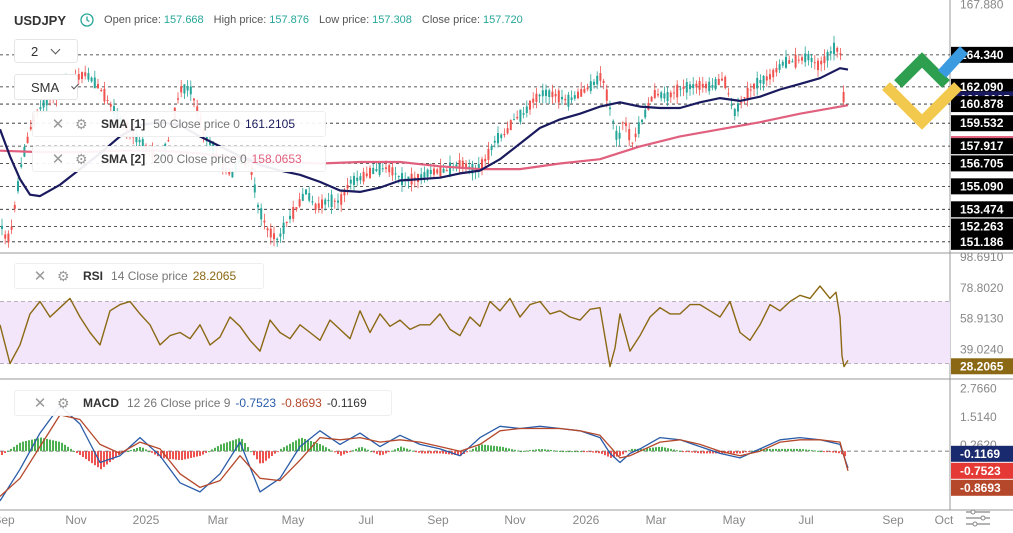  Describe the element at coordinates (982, 104) in the screenshot. I see `price-tag` at that location.